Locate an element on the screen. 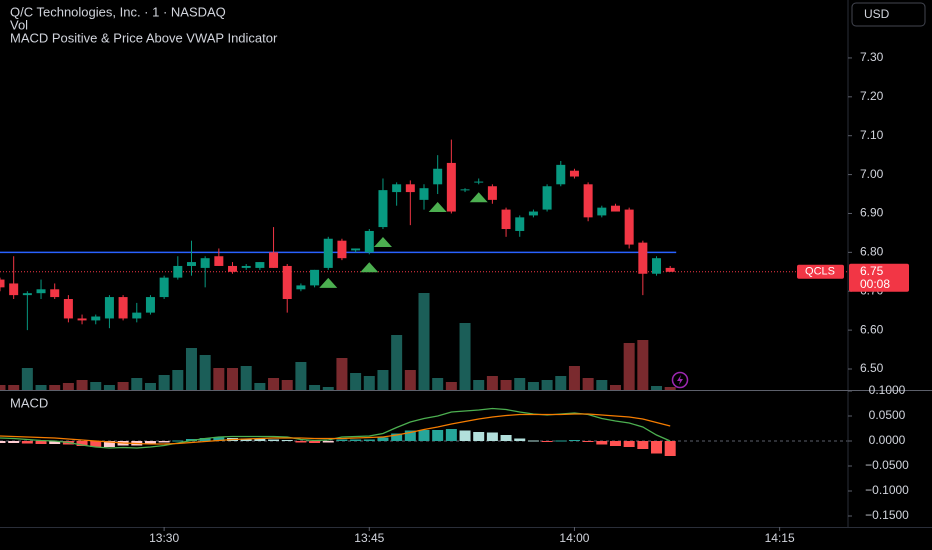 Image resolution: width=932 pixels, height=550 pixels. y-tick-label: 7.00 is located at coordinates (872, 174).